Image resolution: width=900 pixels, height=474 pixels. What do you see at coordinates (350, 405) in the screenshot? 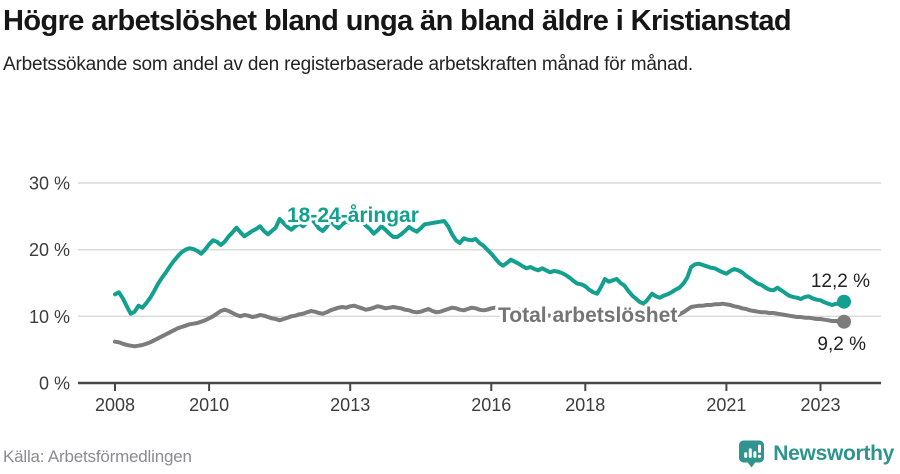
I see `x-tick-label: 2013` at bounding box center [350, 405].